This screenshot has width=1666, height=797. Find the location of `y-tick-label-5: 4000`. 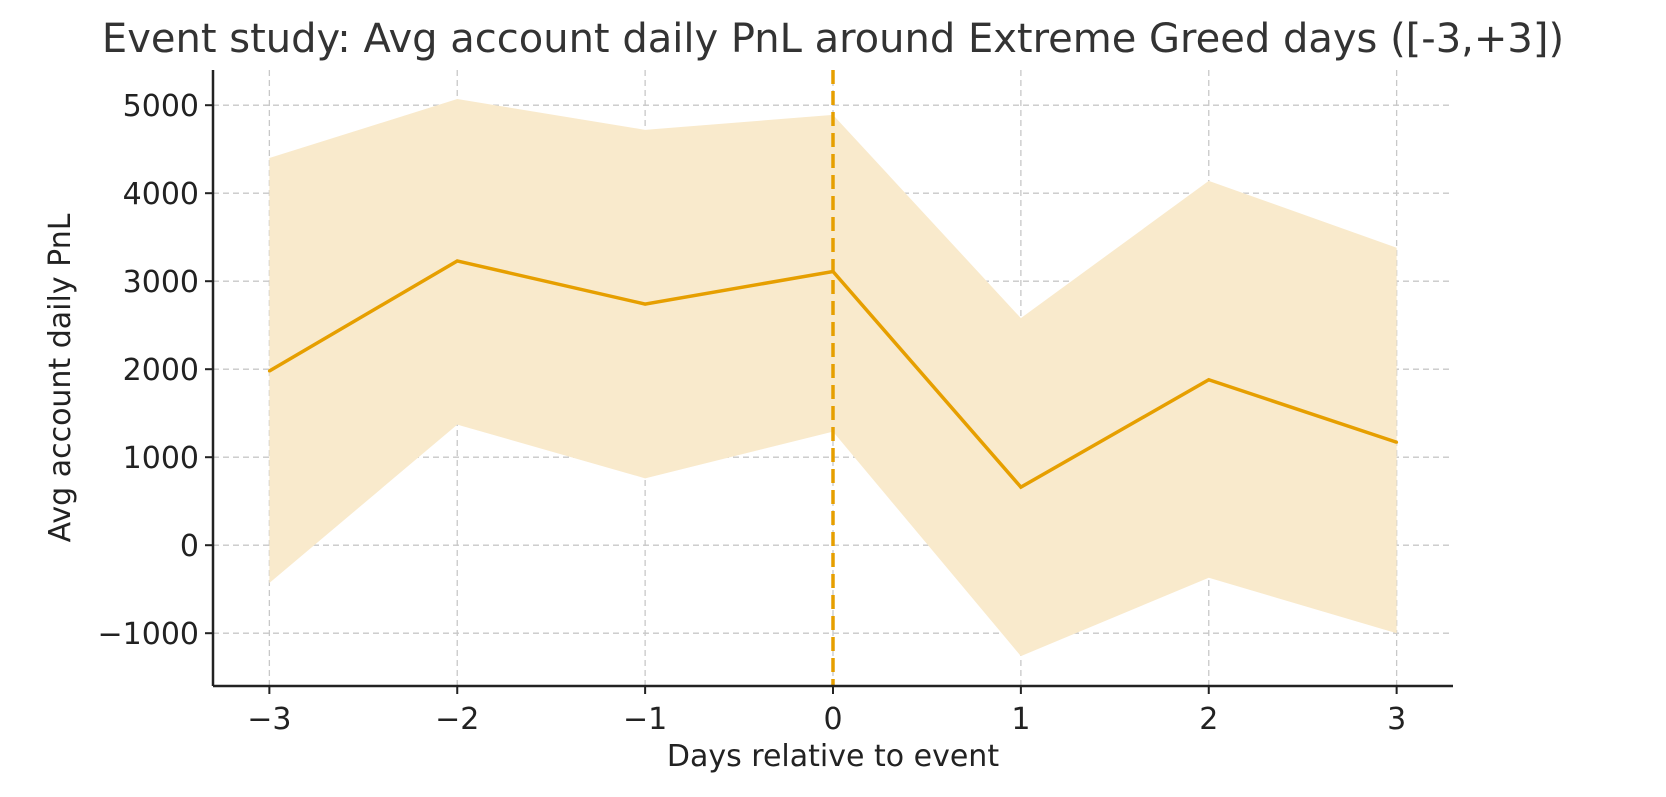

y-tick-label-5: 4000 is located at coordinates (161, 194).